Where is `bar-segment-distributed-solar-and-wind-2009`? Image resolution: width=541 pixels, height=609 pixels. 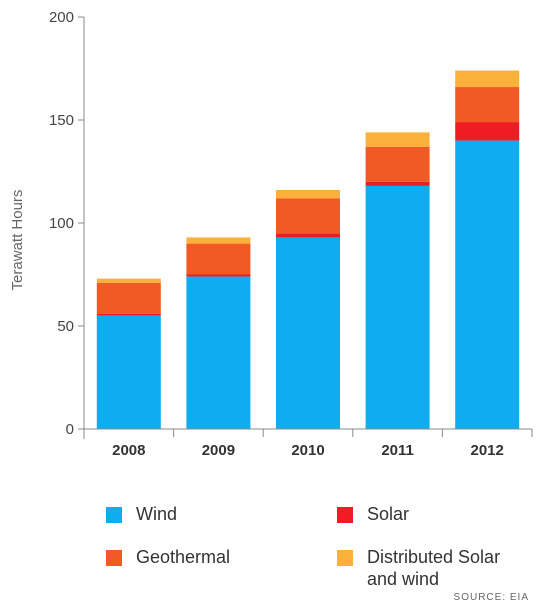 bar-segment-distributed-solar-and-wind-2009 is located at coordinates (218, 240).